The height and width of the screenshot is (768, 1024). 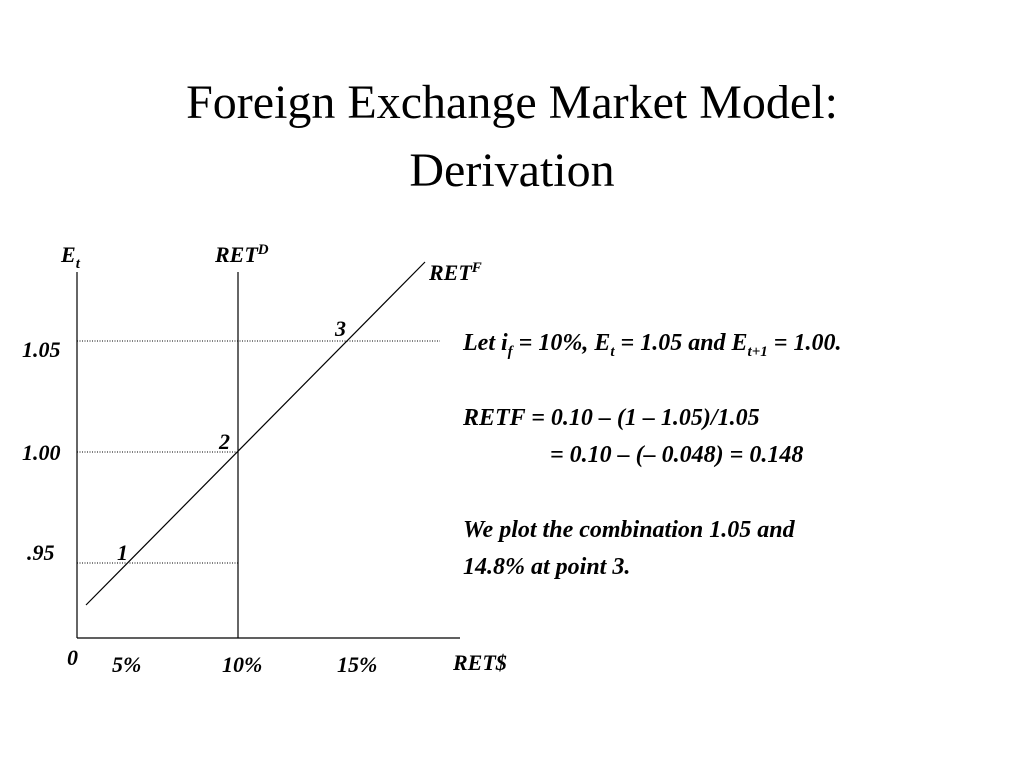 I want to click on x-tick-label: 15%, so click(x=357, y=664).